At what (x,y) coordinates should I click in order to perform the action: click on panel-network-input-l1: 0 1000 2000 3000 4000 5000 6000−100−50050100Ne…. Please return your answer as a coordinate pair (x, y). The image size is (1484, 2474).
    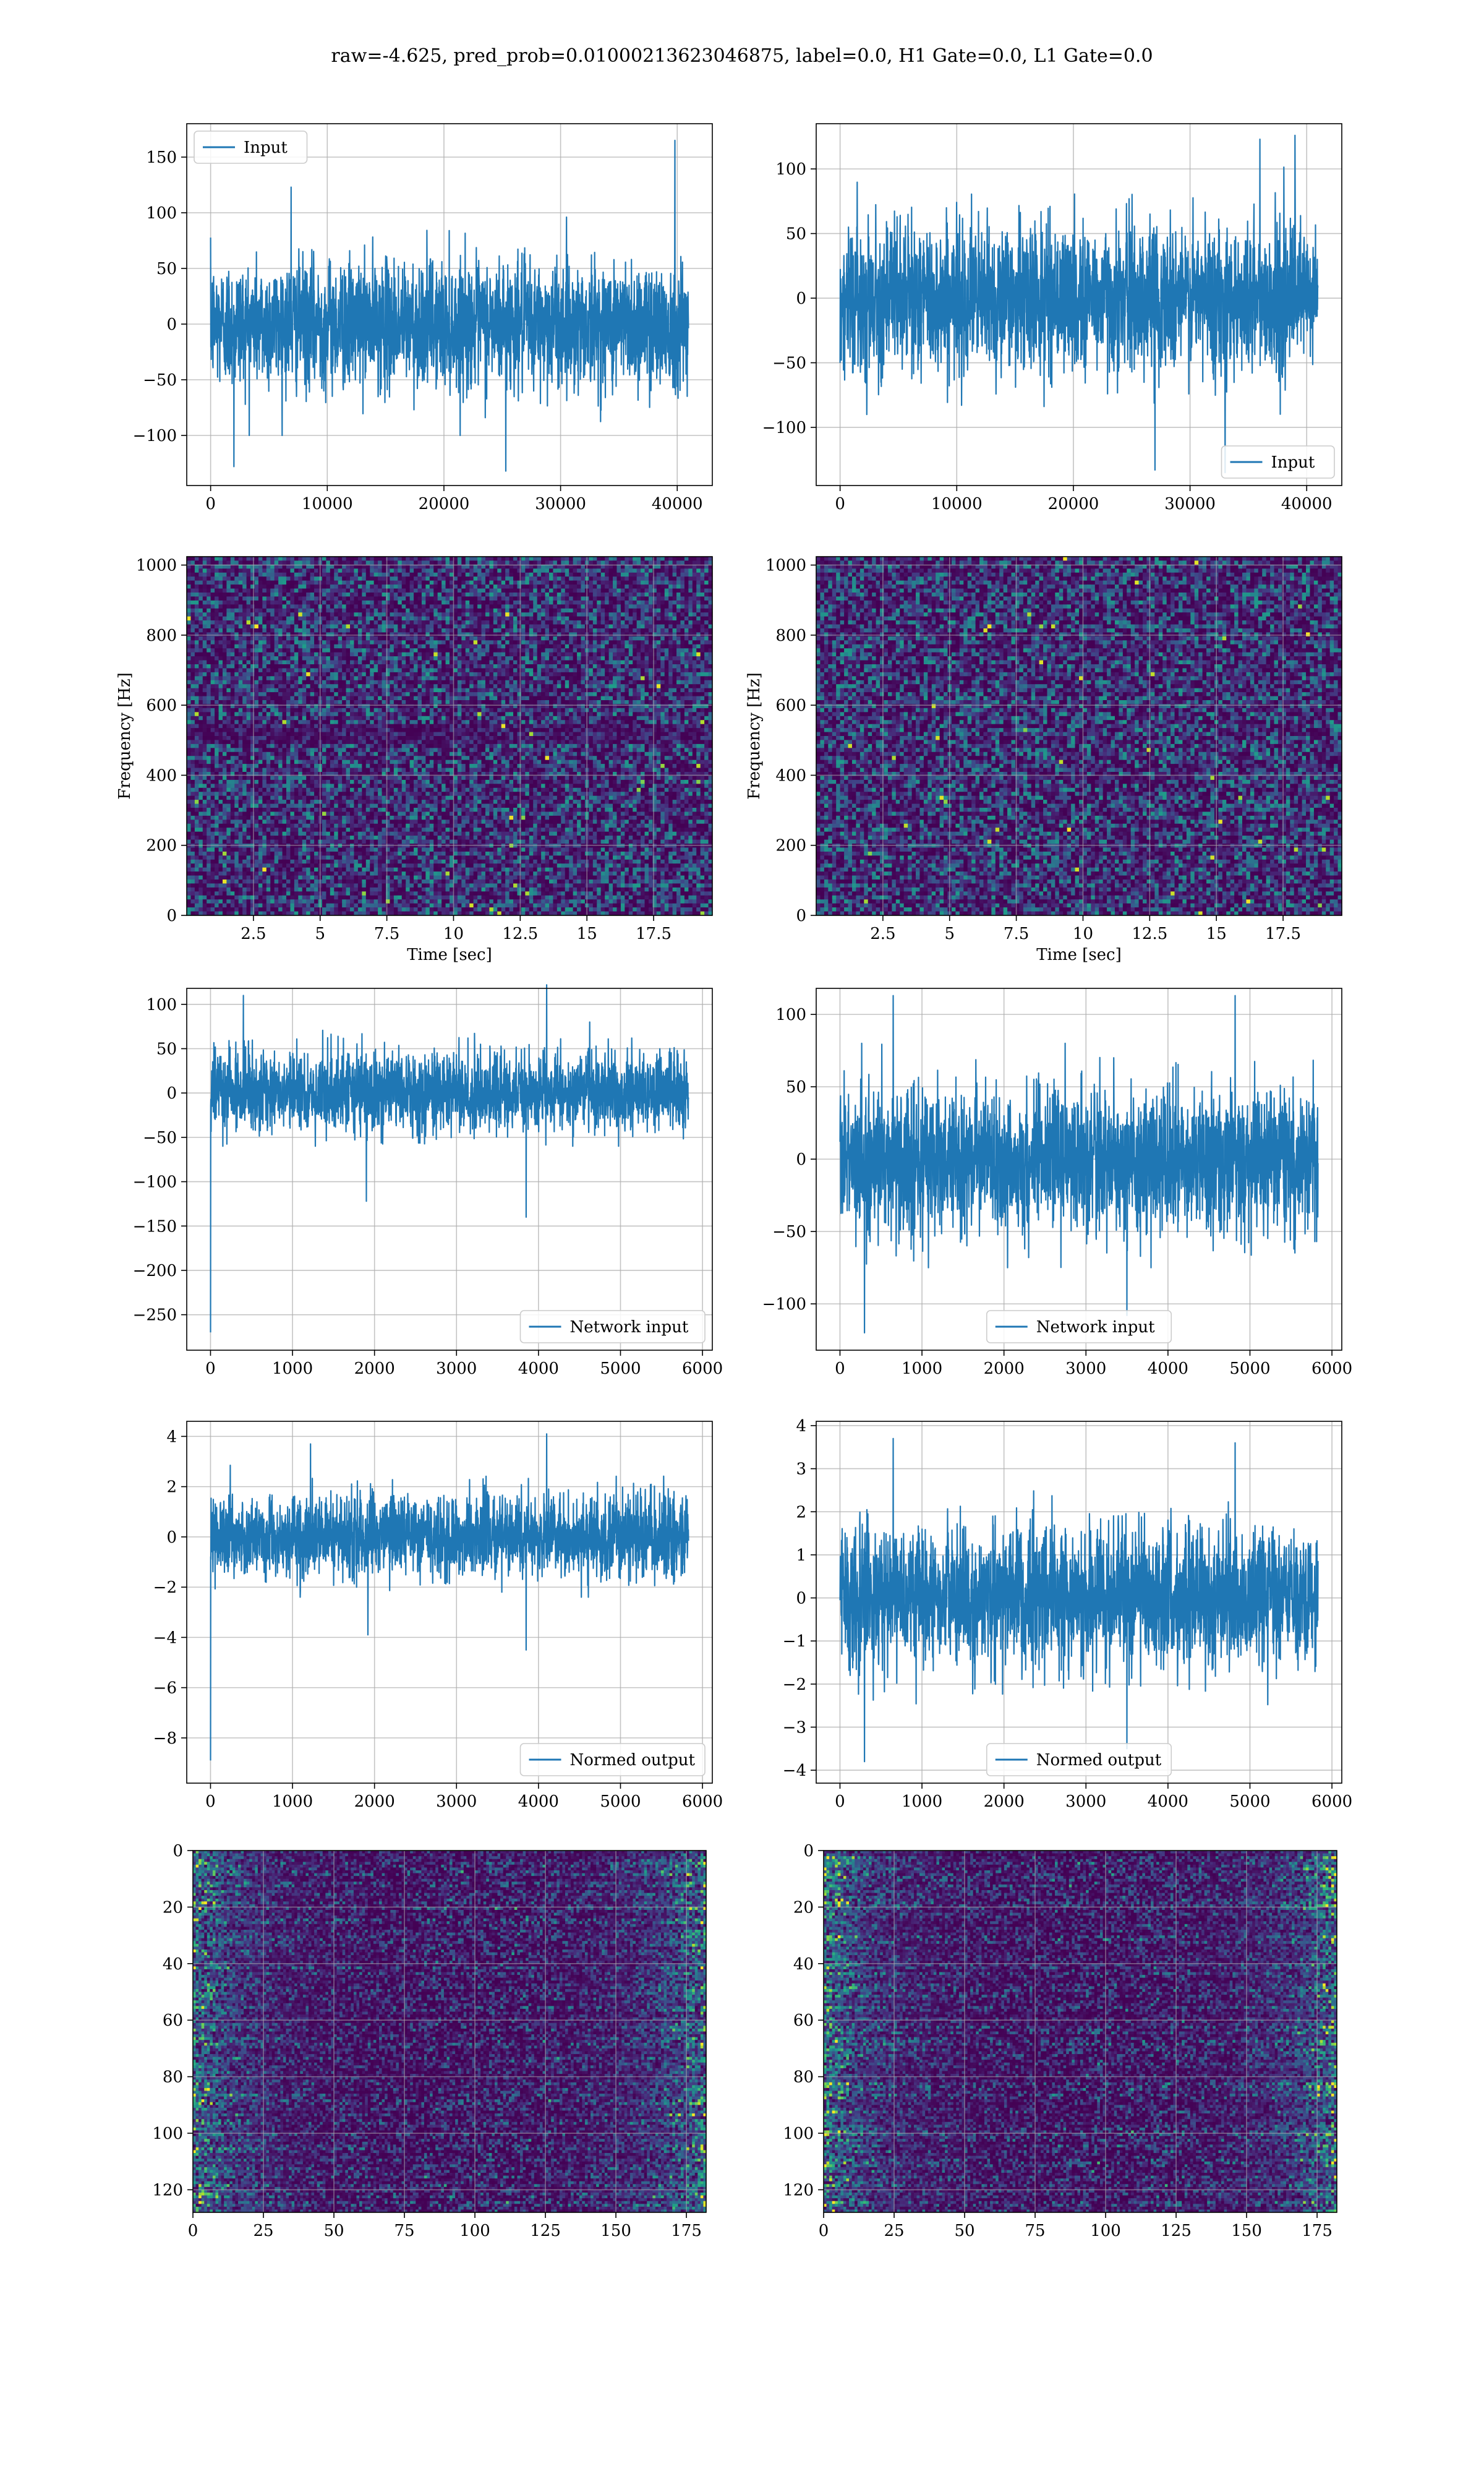
    Looking at the image, I should click on (1057, 1183).